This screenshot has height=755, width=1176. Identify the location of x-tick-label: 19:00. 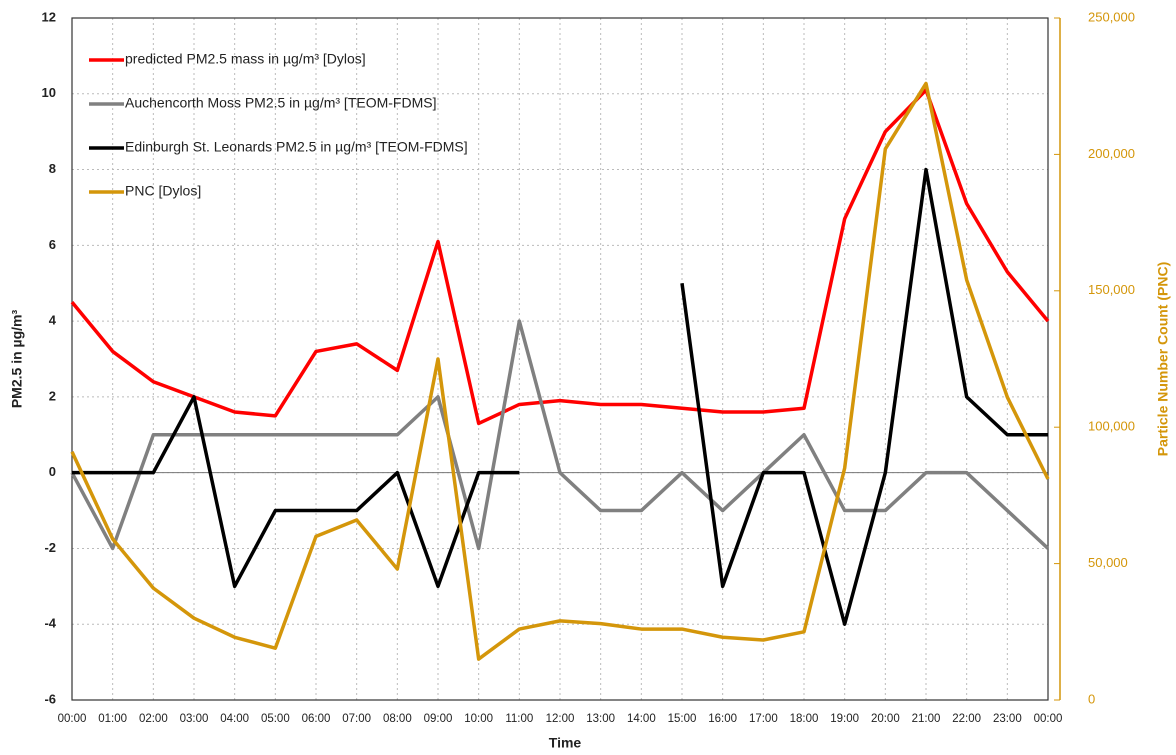
(844, 719).